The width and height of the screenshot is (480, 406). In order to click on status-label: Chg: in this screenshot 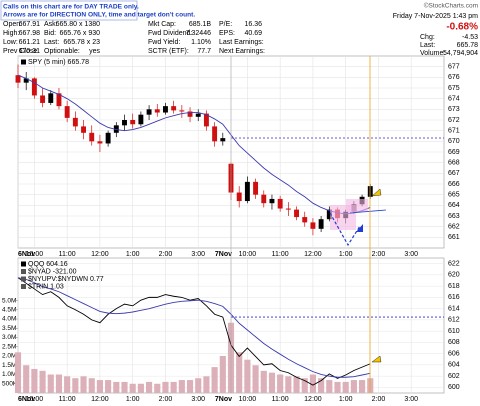, I will do `click(427, 37)`.